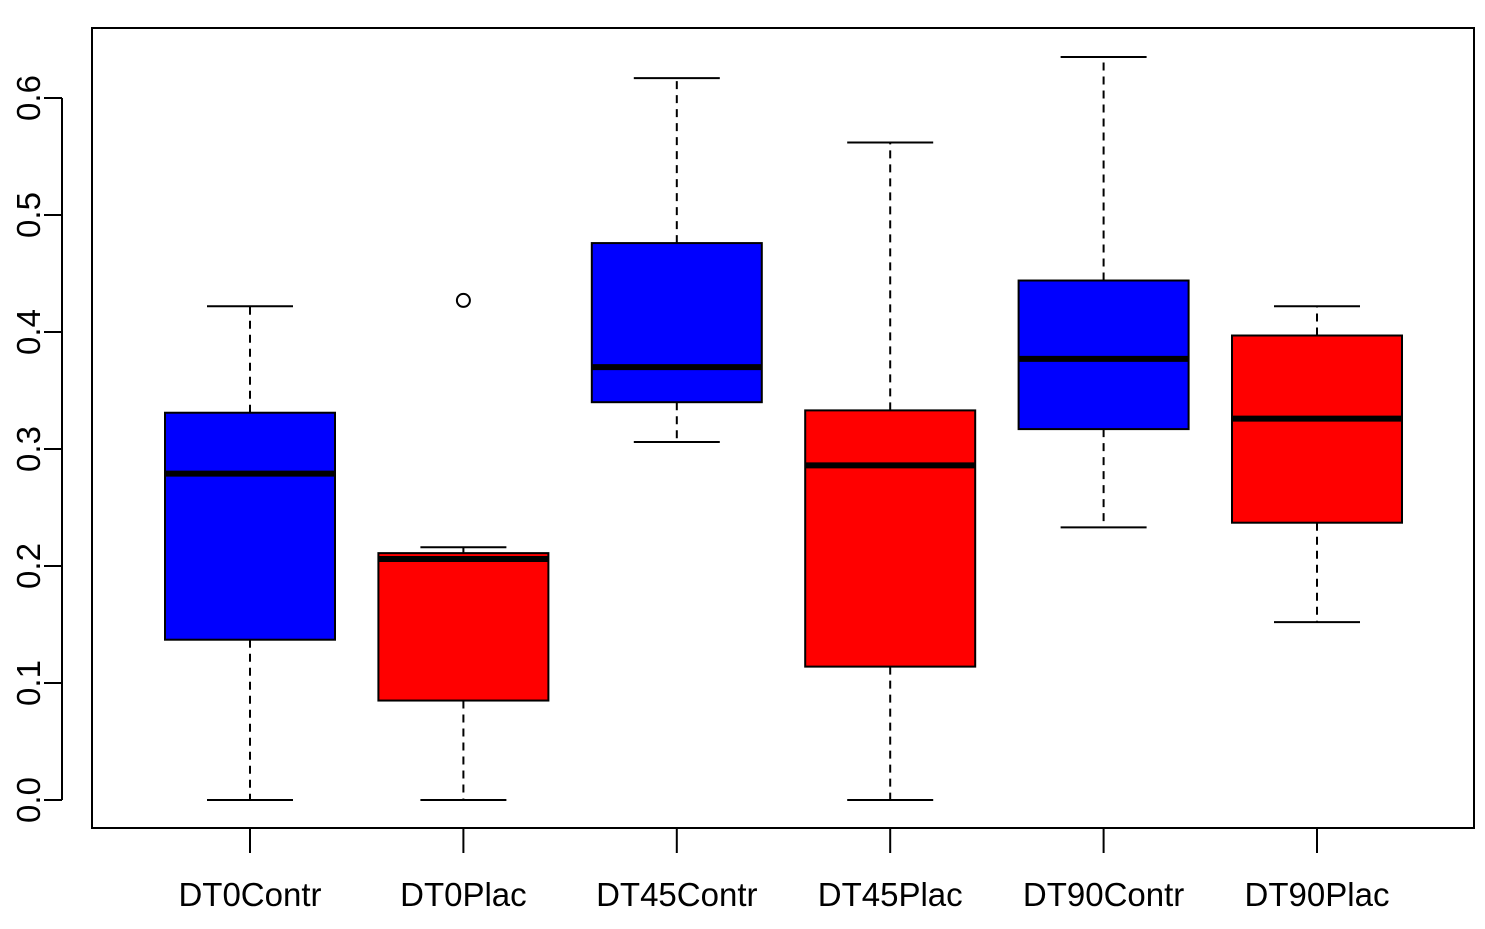 The width and height of the screenshot is (1485, 929). I want to click on y-tick-label-1: 0.1, so click(28, 683).